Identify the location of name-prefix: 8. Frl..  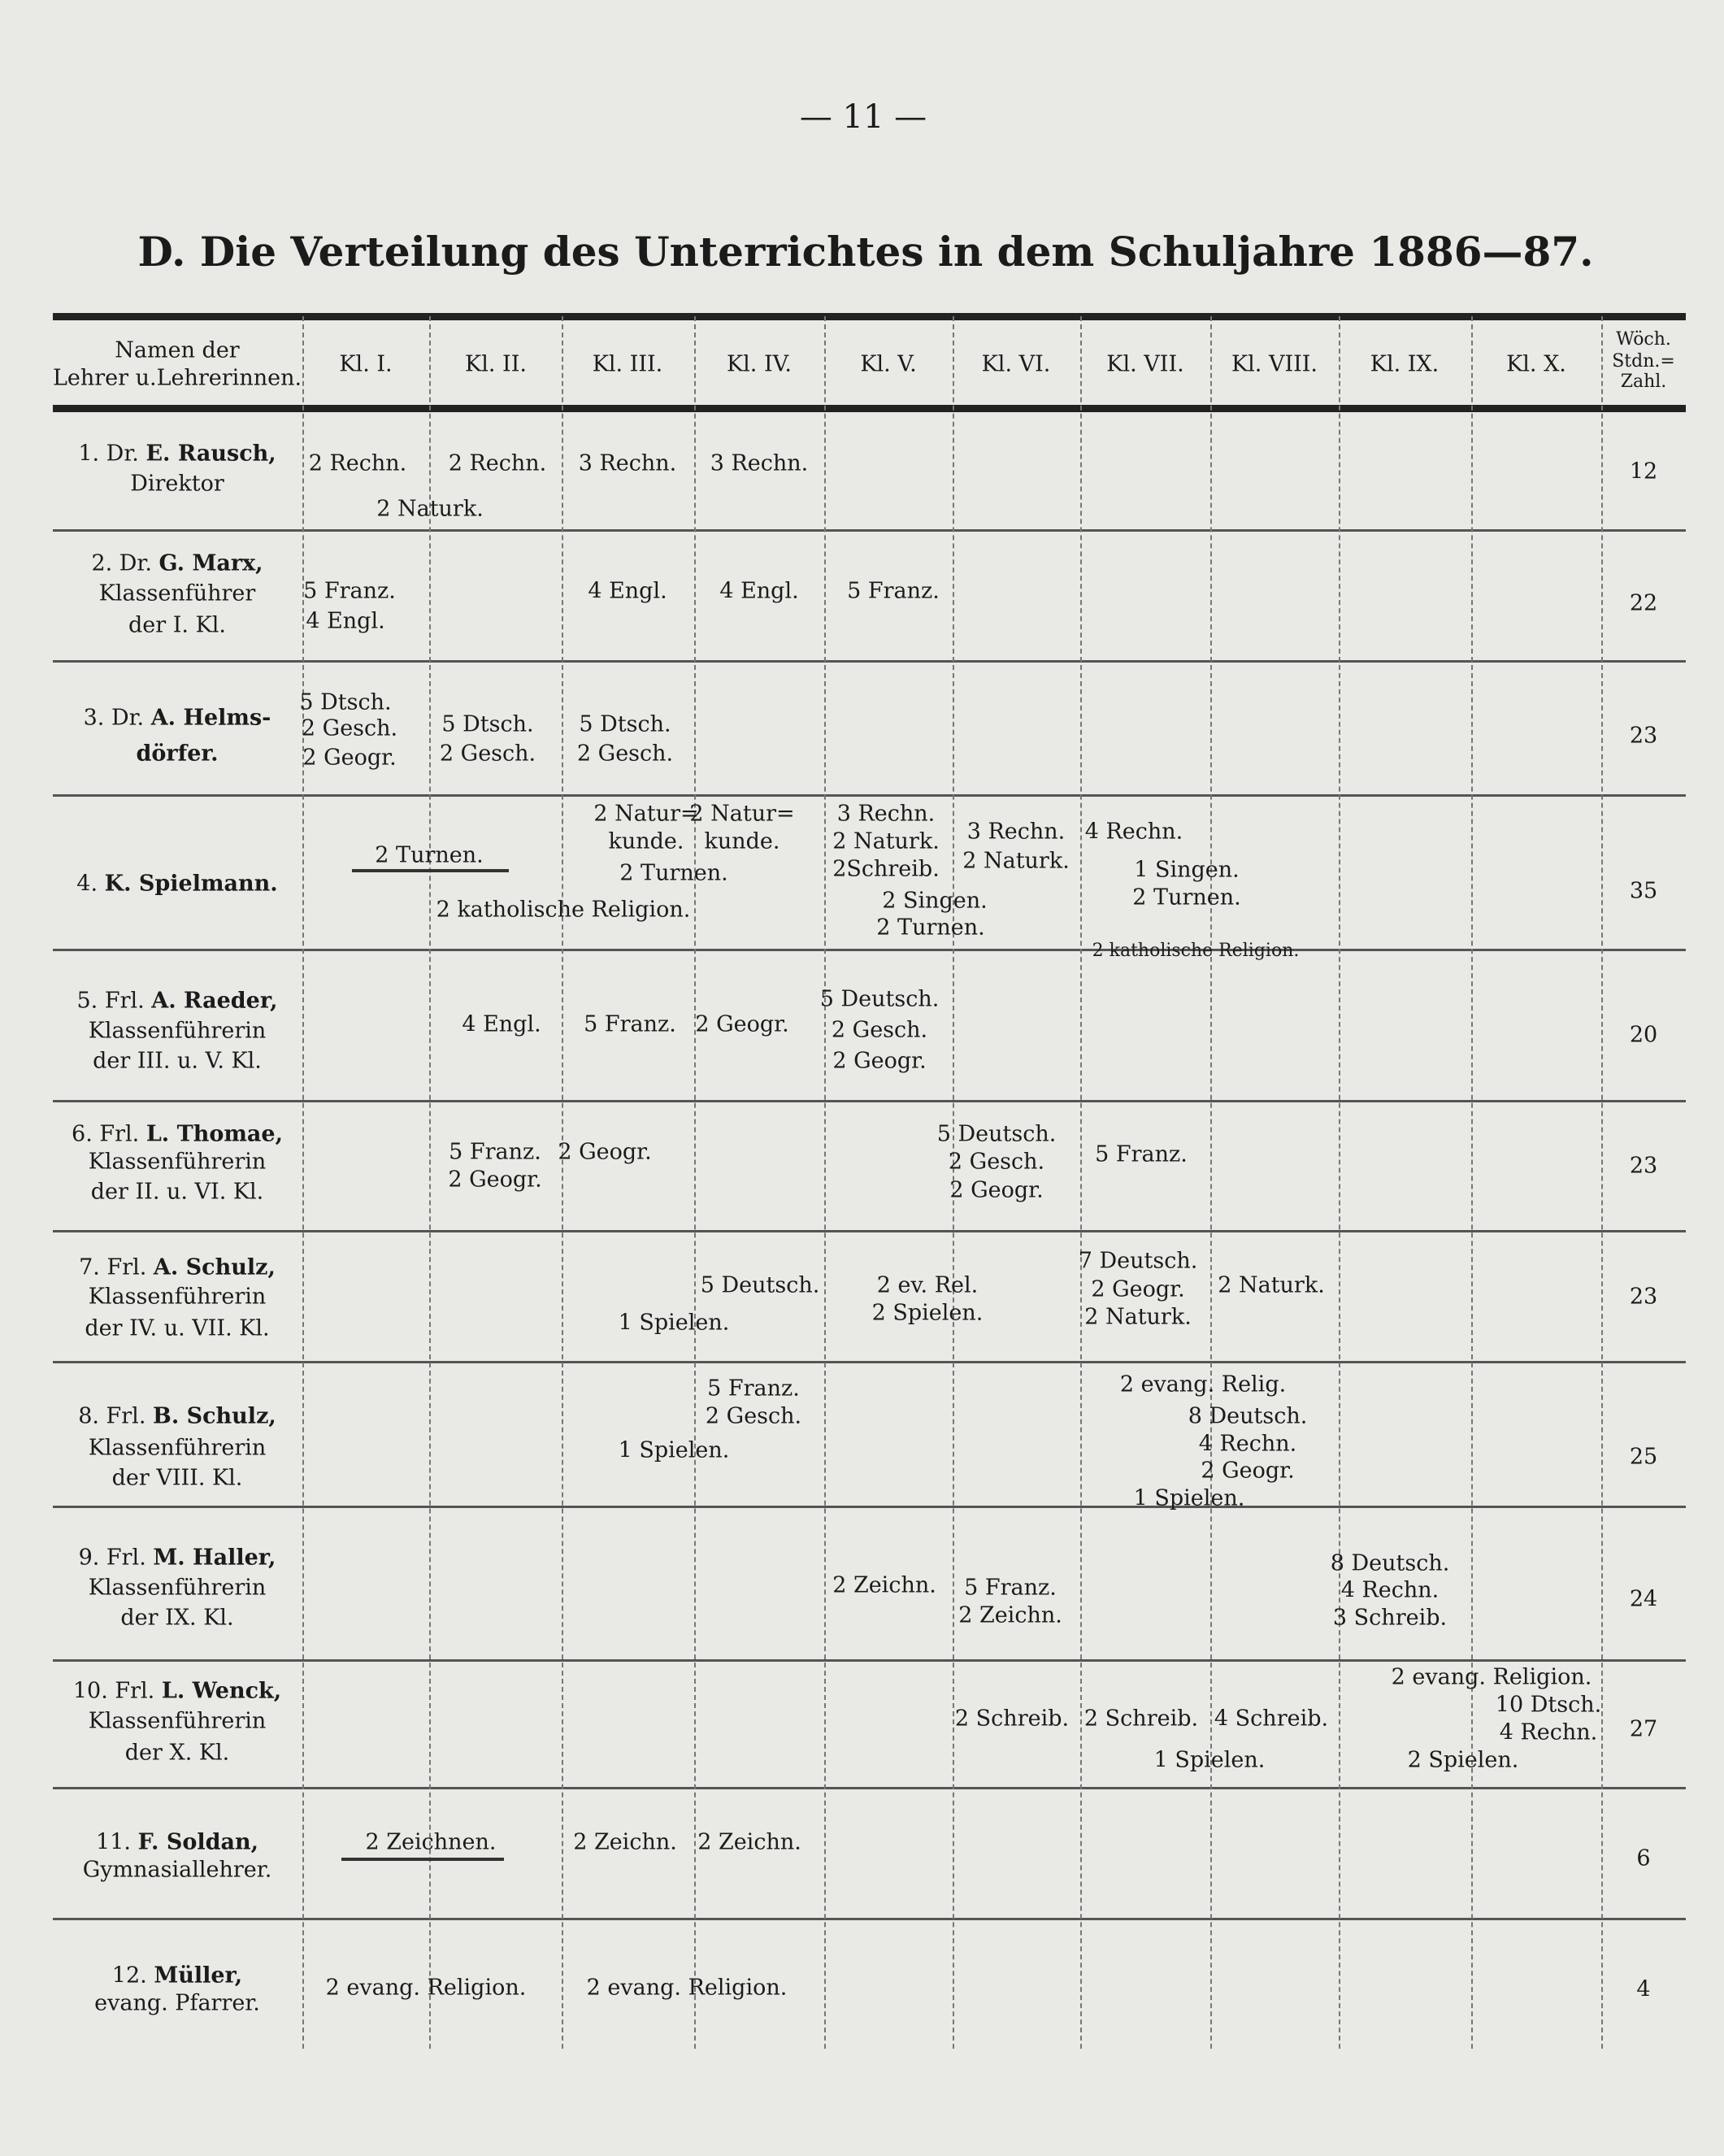
(112, 1416).